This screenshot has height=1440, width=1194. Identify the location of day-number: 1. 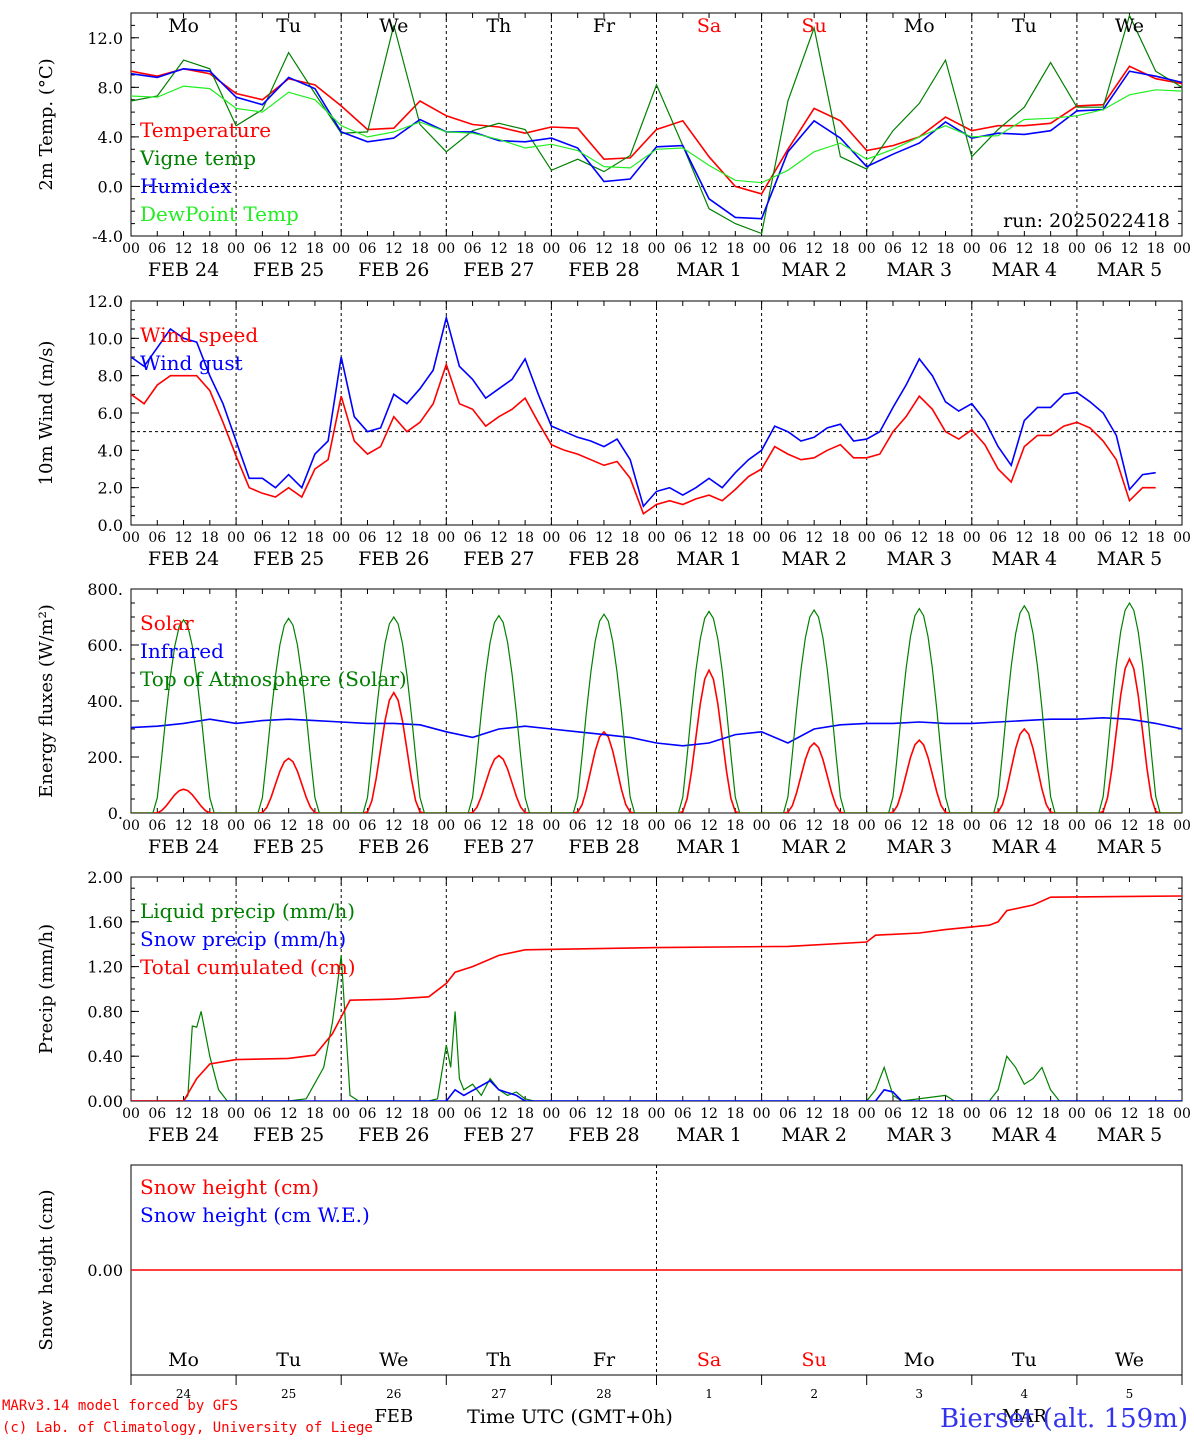
(709, 1394).